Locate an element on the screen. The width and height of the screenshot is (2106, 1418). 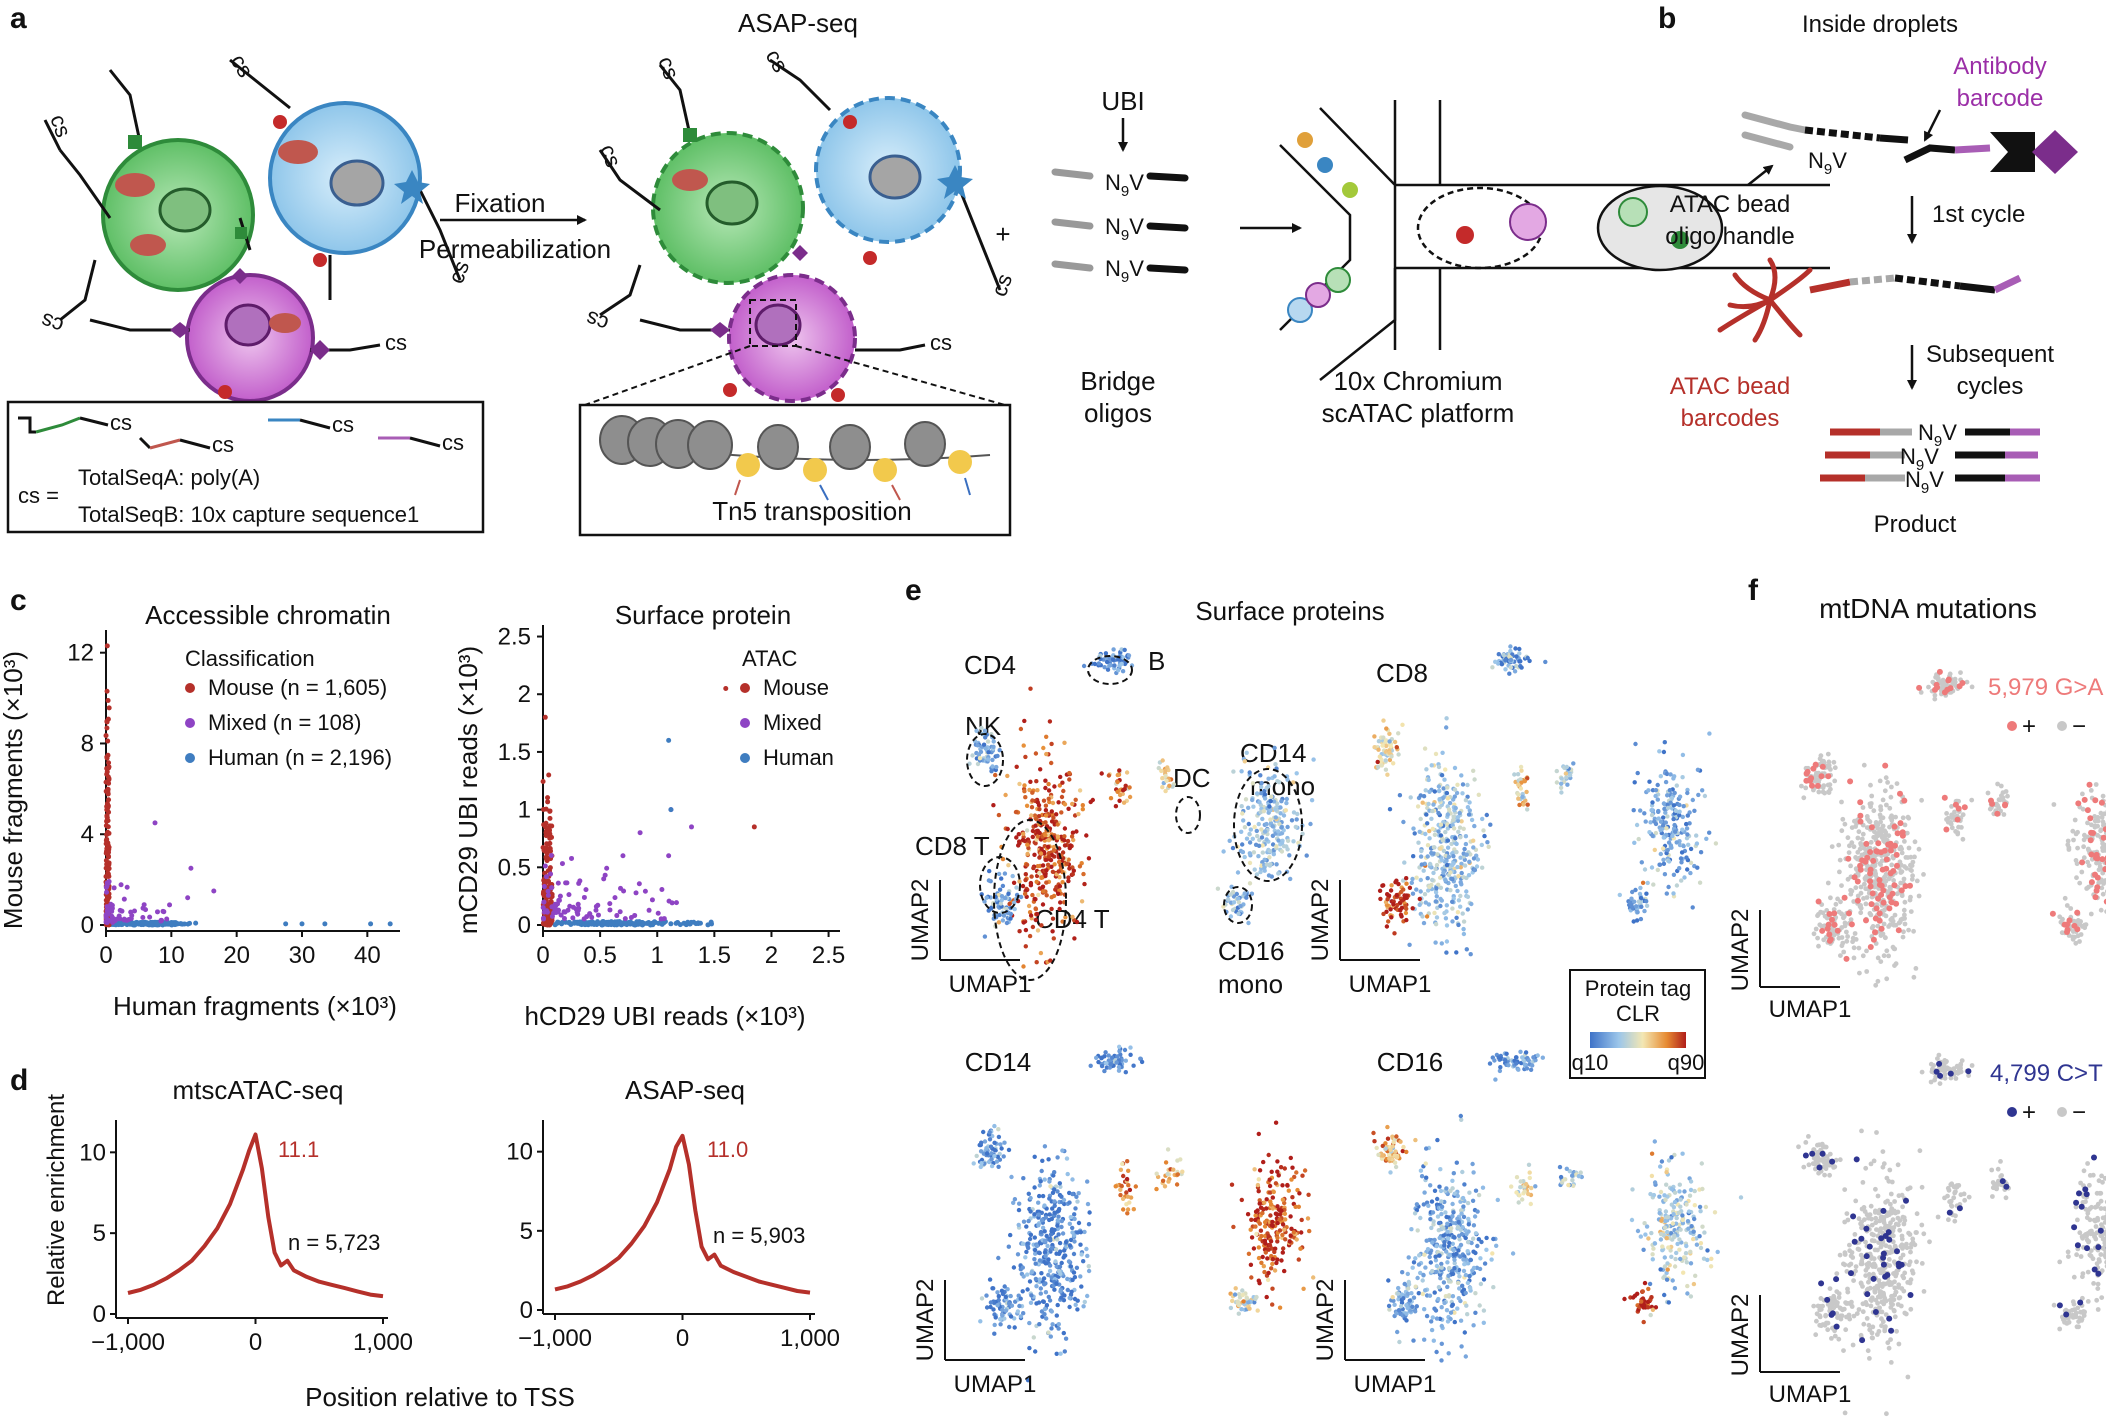
chart-c1-xlabel: Human fragments (×10³) is located at coordinates (255, 1006).